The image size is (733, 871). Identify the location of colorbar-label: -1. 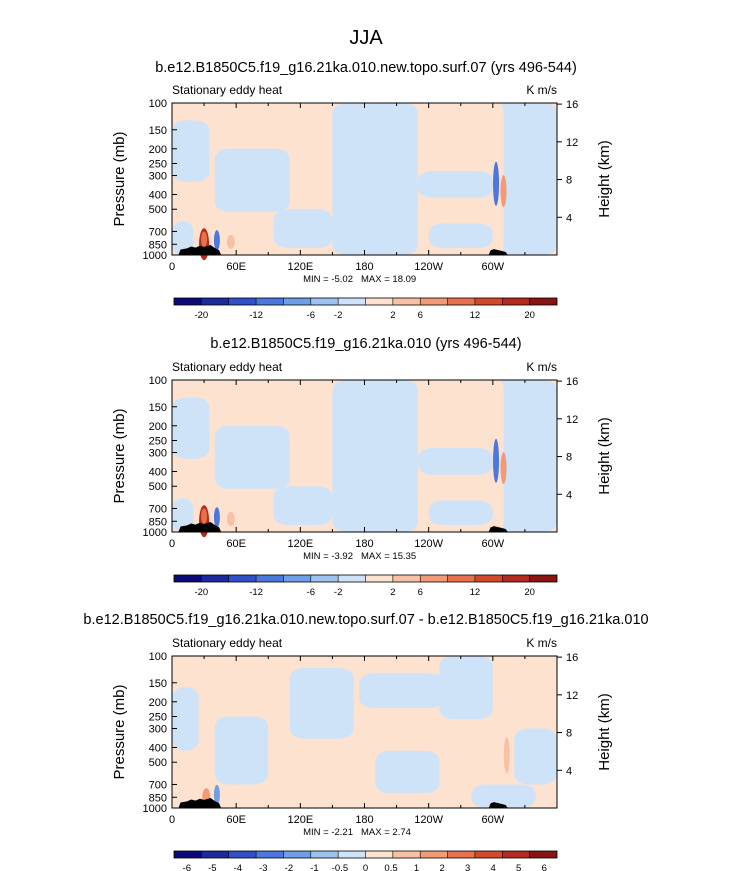
(314, 867).